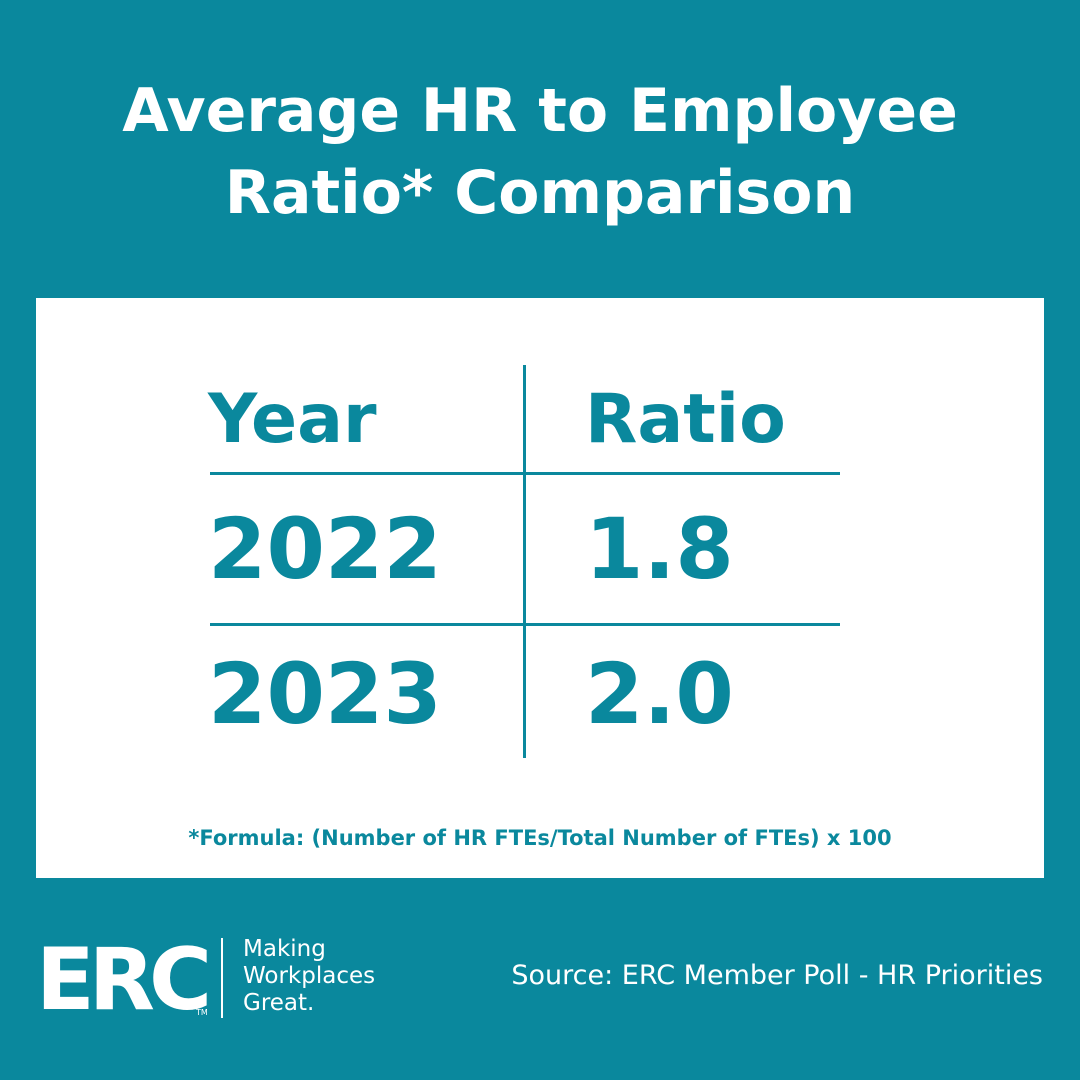 This screenshot has width=1080, height=1080. What do you see at coordinates (777, 975) in the screenshot?
I see `source: Source: ERC Member Poll - HR Priorities` at bounding box center [777, 975].